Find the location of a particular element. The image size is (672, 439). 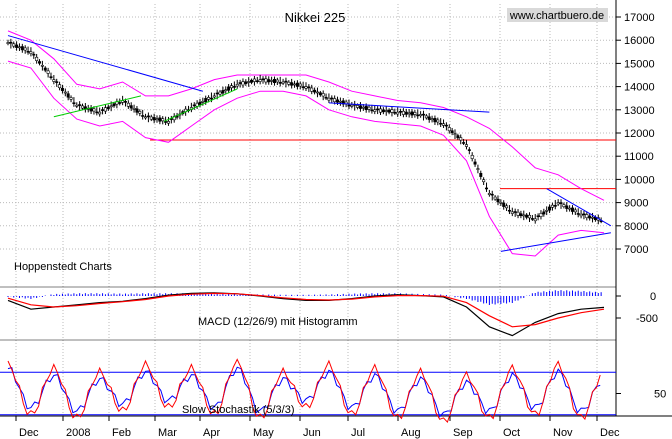

x-tick-label: Dec is located at coordinates (29, 433).